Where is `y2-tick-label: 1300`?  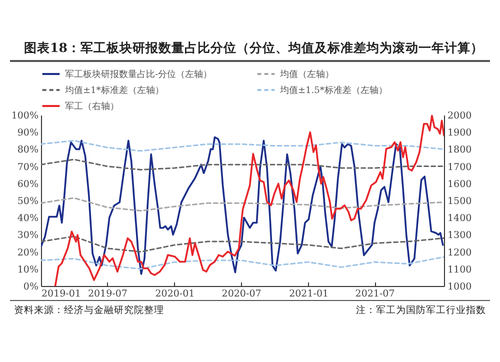
y2-tick-label: 1300 is located at coordinates (460, 236).